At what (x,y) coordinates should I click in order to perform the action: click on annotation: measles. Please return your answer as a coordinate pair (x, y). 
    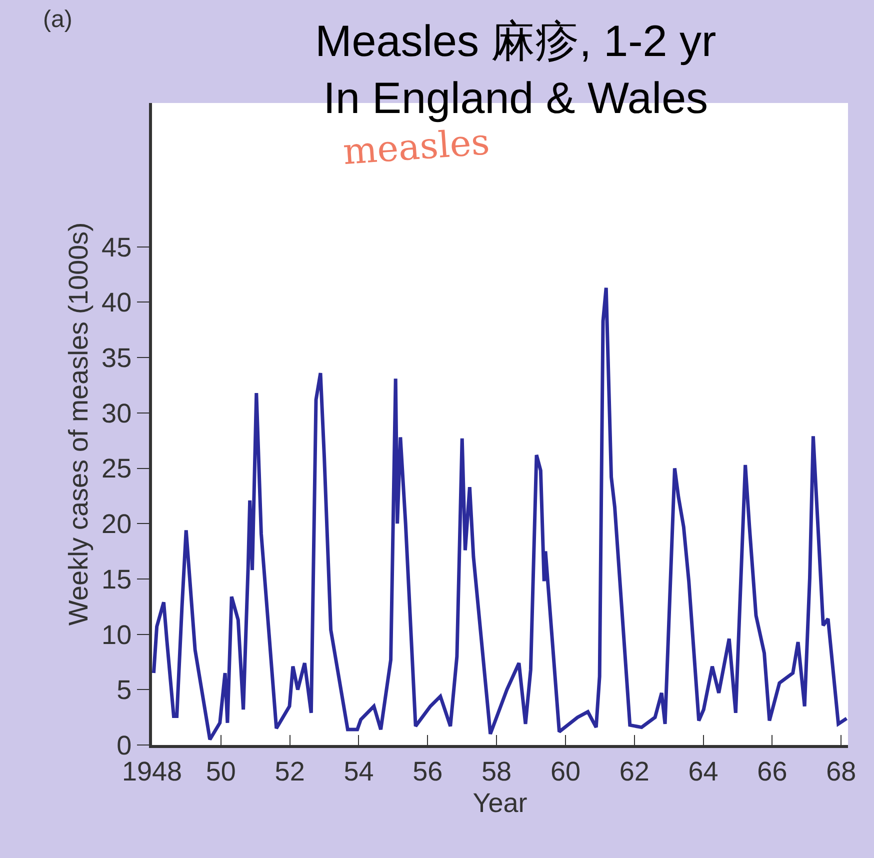
    Looking at the image, I should click on (416, 148).